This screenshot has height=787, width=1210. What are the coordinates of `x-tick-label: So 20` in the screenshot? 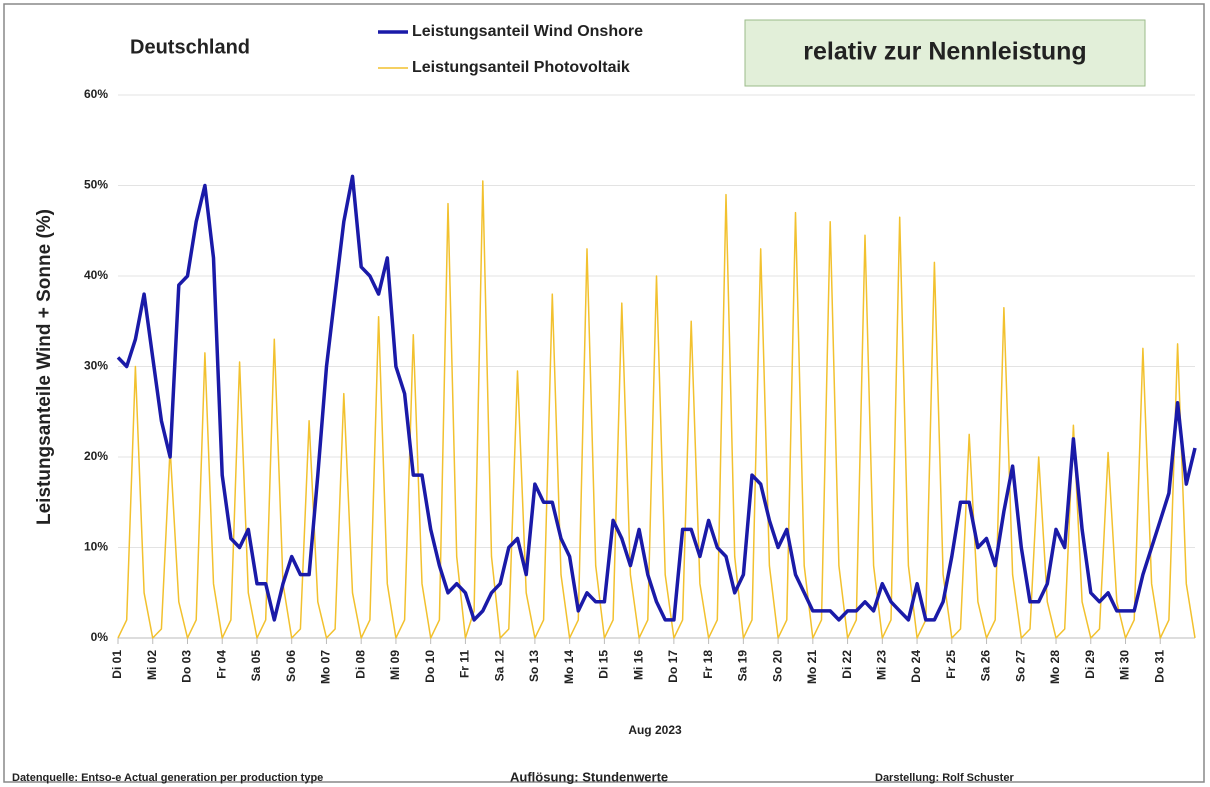 It's located at (777, 666).